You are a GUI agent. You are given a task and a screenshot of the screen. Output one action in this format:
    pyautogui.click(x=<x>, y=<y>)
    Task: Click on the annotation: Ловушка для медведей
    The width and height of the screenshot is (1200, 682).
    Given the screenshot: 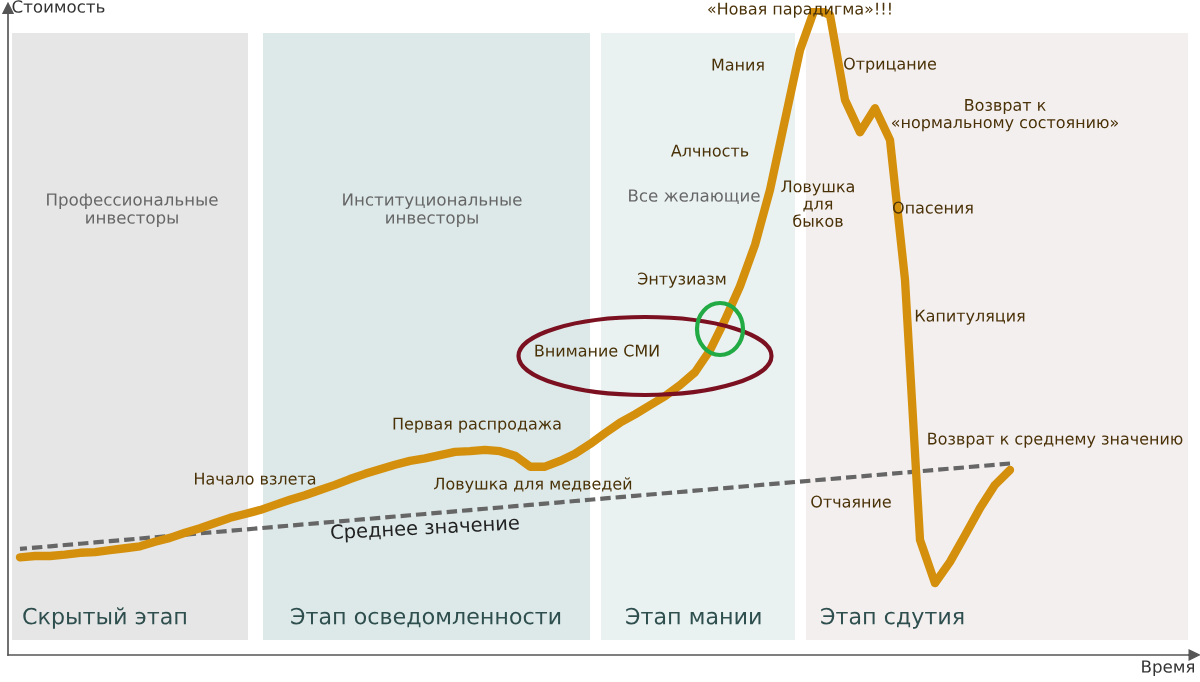 What is the action you would take?
    pyautogui.click(x=533, y=485)
    